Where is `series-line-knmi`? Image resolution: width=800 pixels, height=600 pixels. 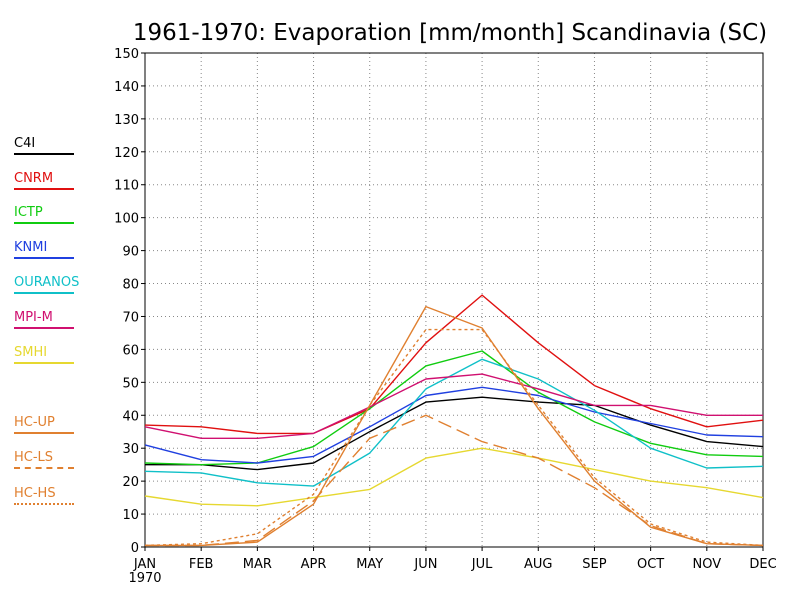 series-line-knmi is located at coordinates (454, 425).